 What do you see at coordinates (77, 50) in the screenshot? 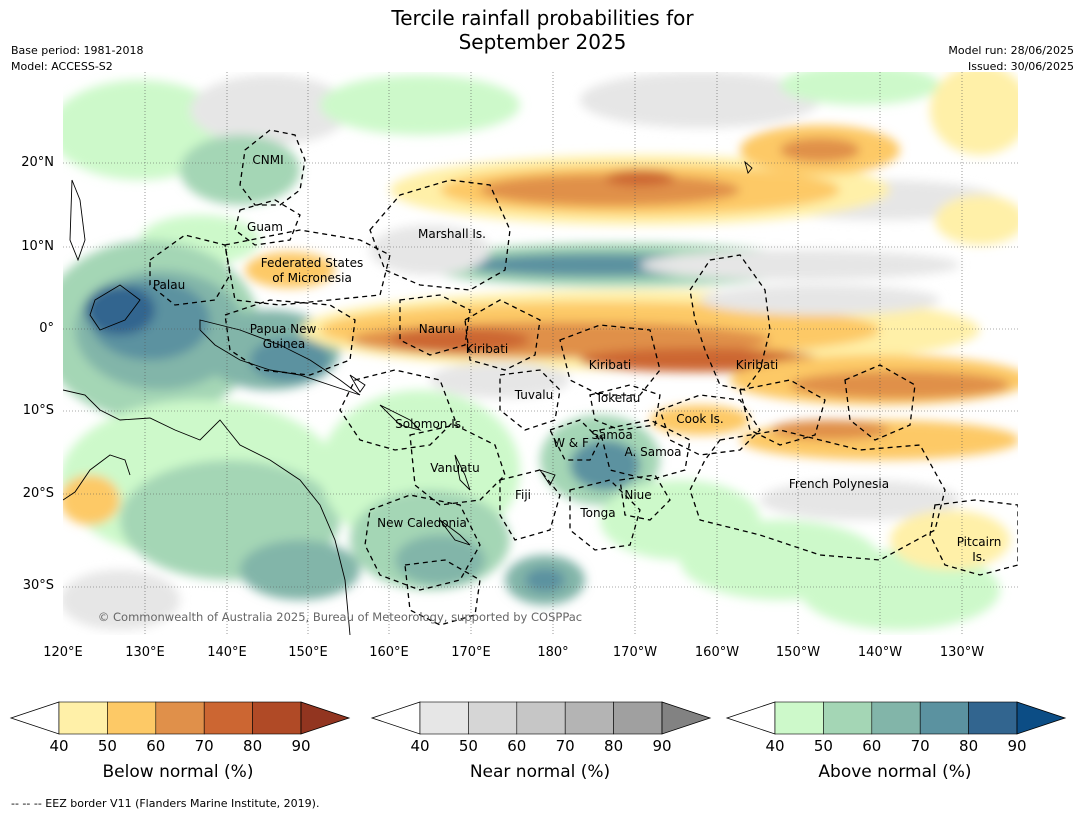
I see `base-period: Base period: 1981-2018` at bounding box center [77, 50].